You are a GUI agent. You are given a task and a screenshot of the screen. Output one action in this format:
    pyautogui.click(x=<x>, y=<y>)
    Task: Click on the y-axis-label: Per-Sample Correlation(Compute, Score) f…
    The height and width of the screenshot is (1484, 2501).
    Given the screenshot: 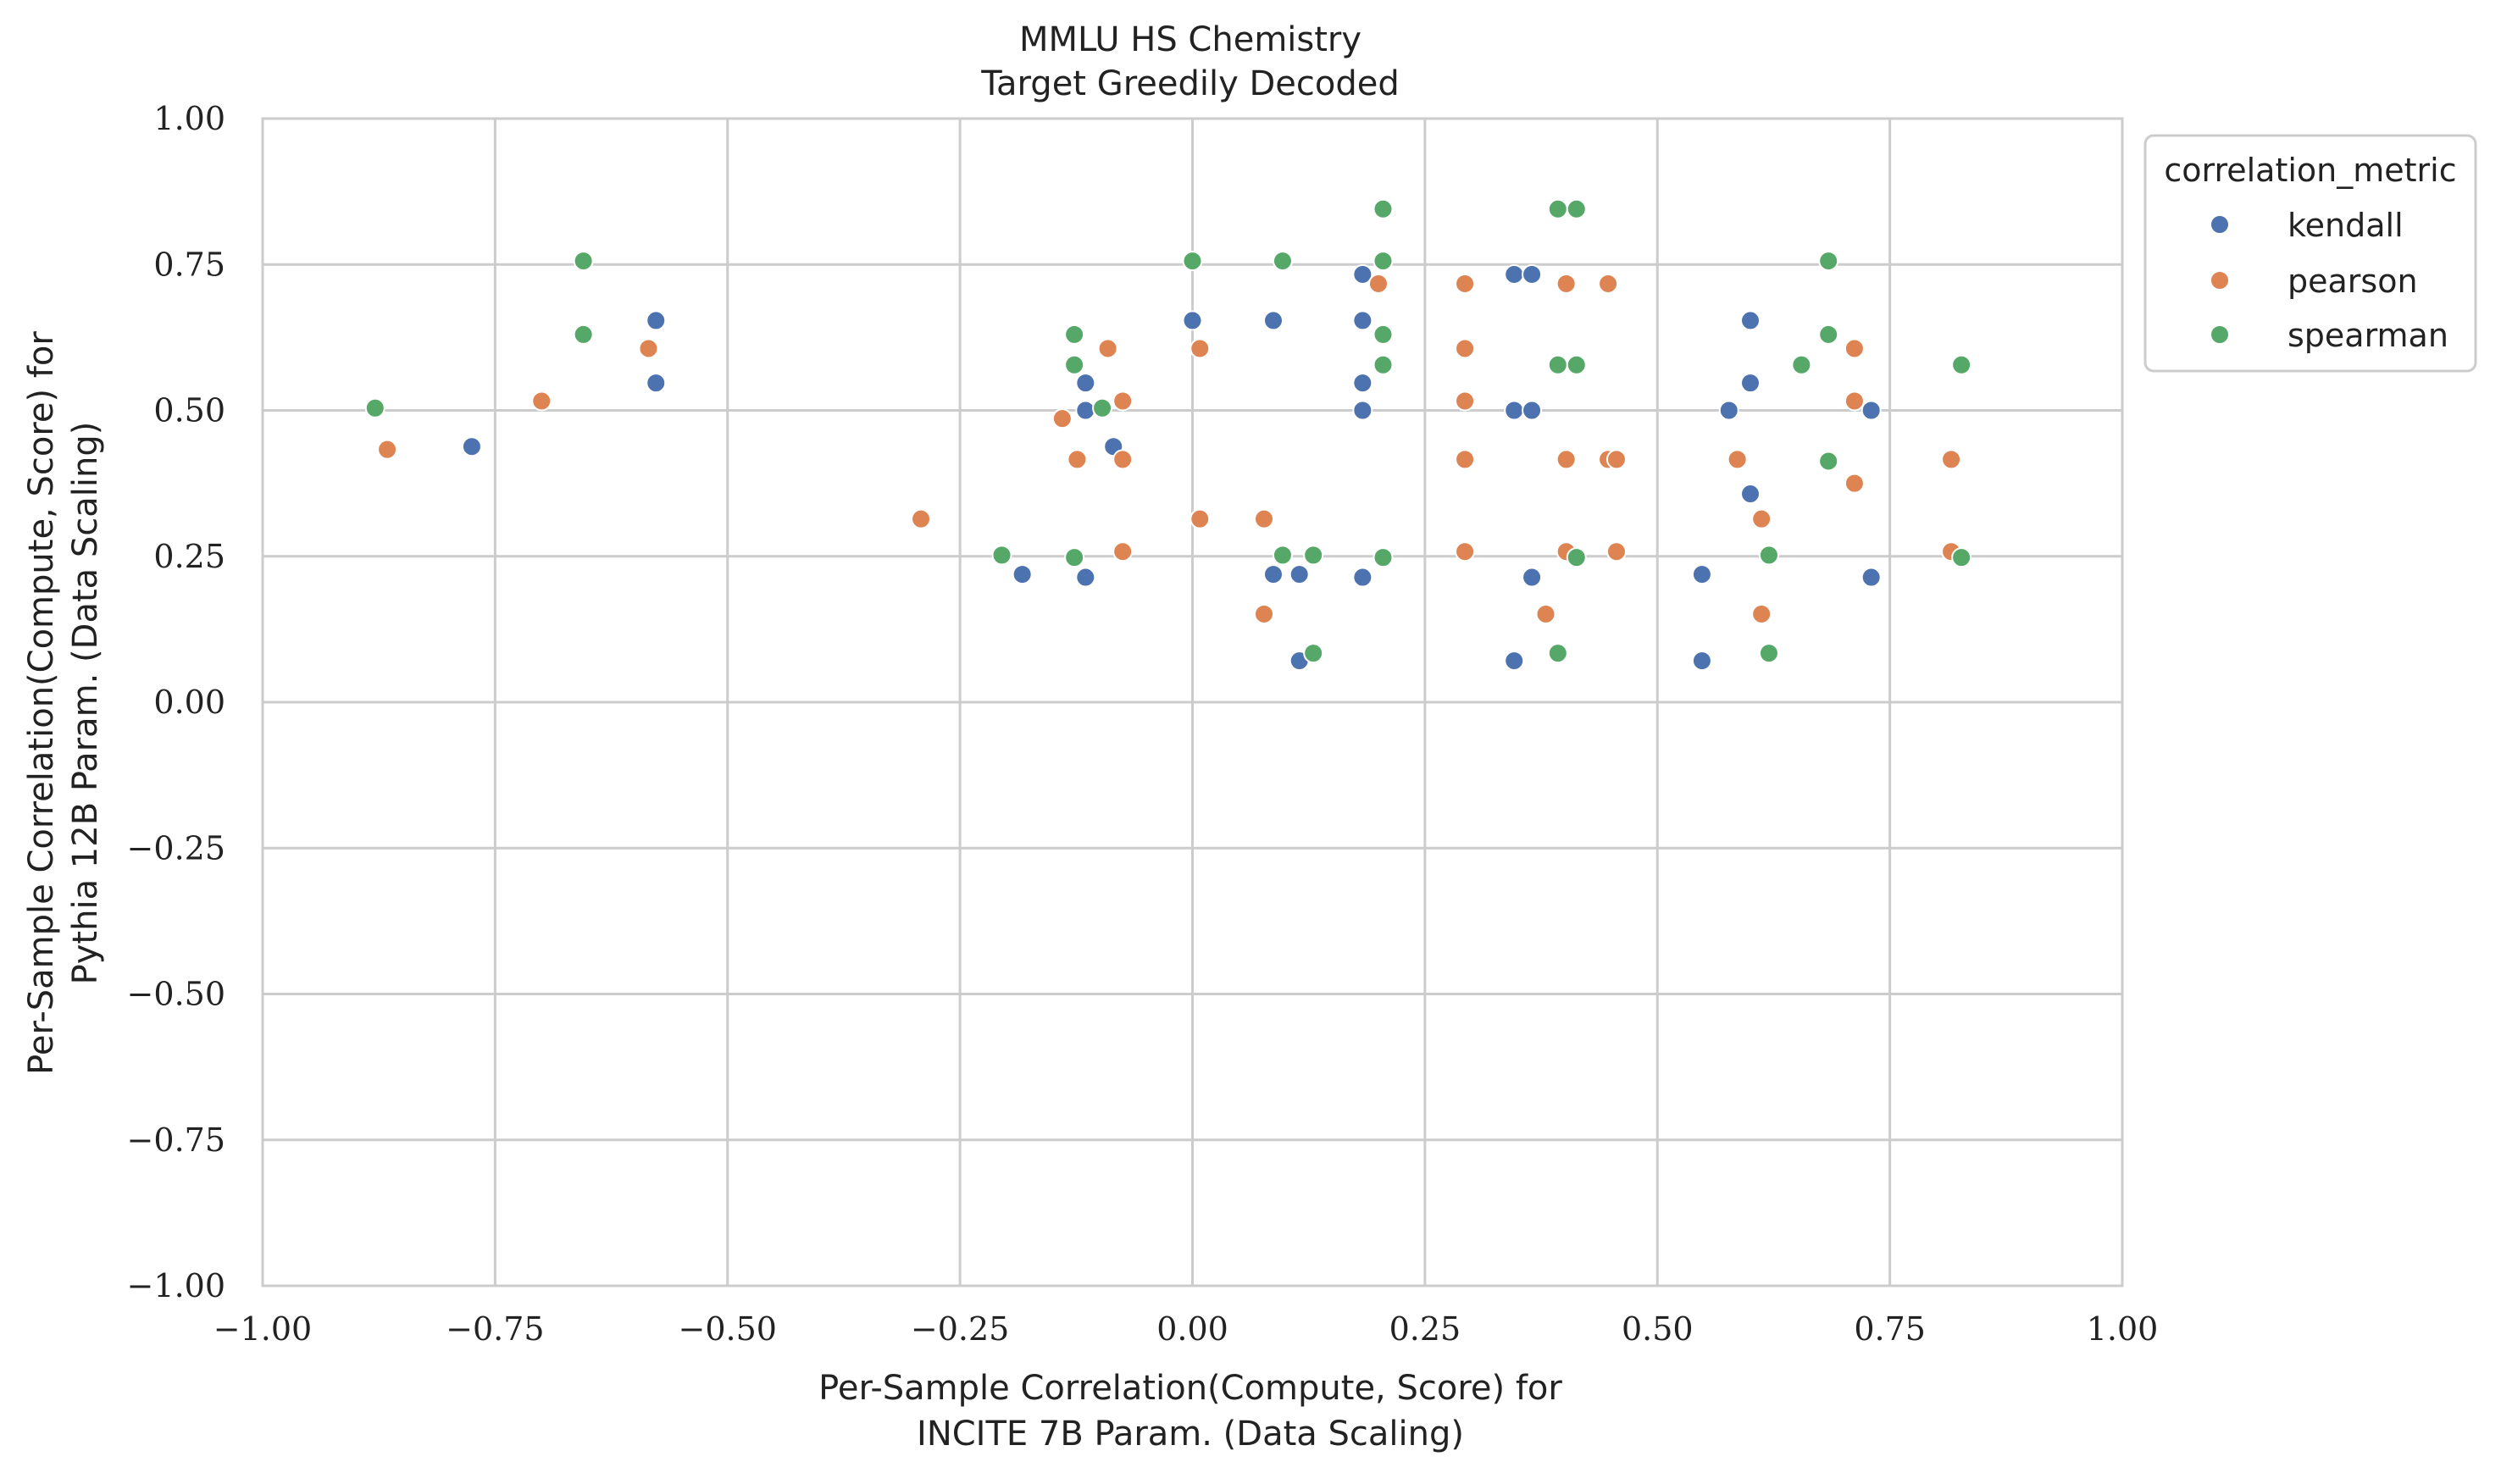 What is the action you would take?
    pyautogui.click(x=63, y=703)
    